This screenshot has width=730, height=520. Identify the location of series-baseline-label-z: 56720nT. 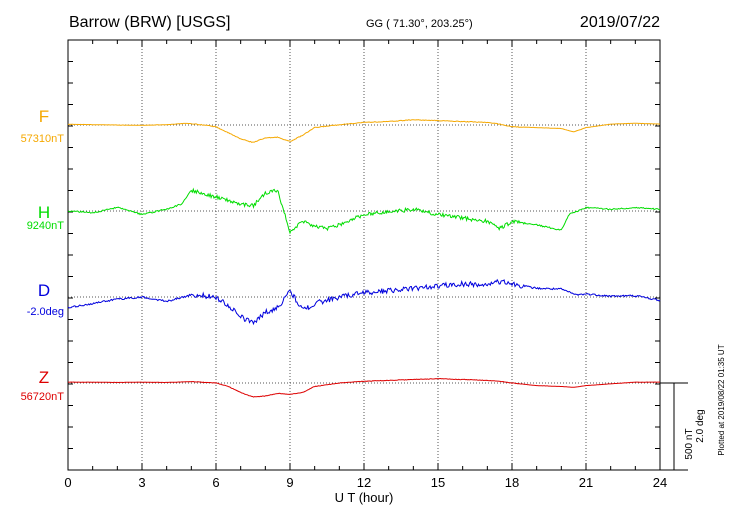
(43, 397).